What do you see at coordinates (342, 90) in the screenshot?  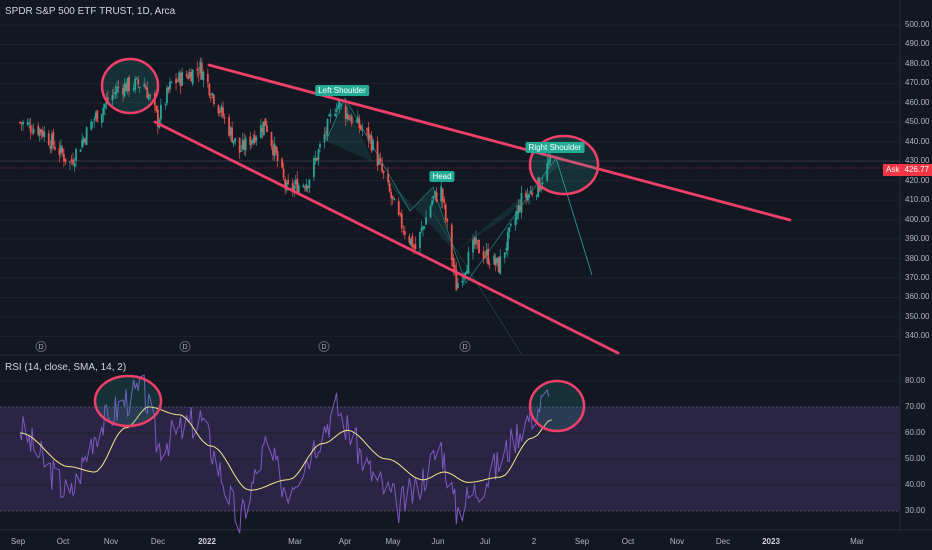 I see `left-shoulder-label: Left Shoulder` at bounding box center [342, 90].